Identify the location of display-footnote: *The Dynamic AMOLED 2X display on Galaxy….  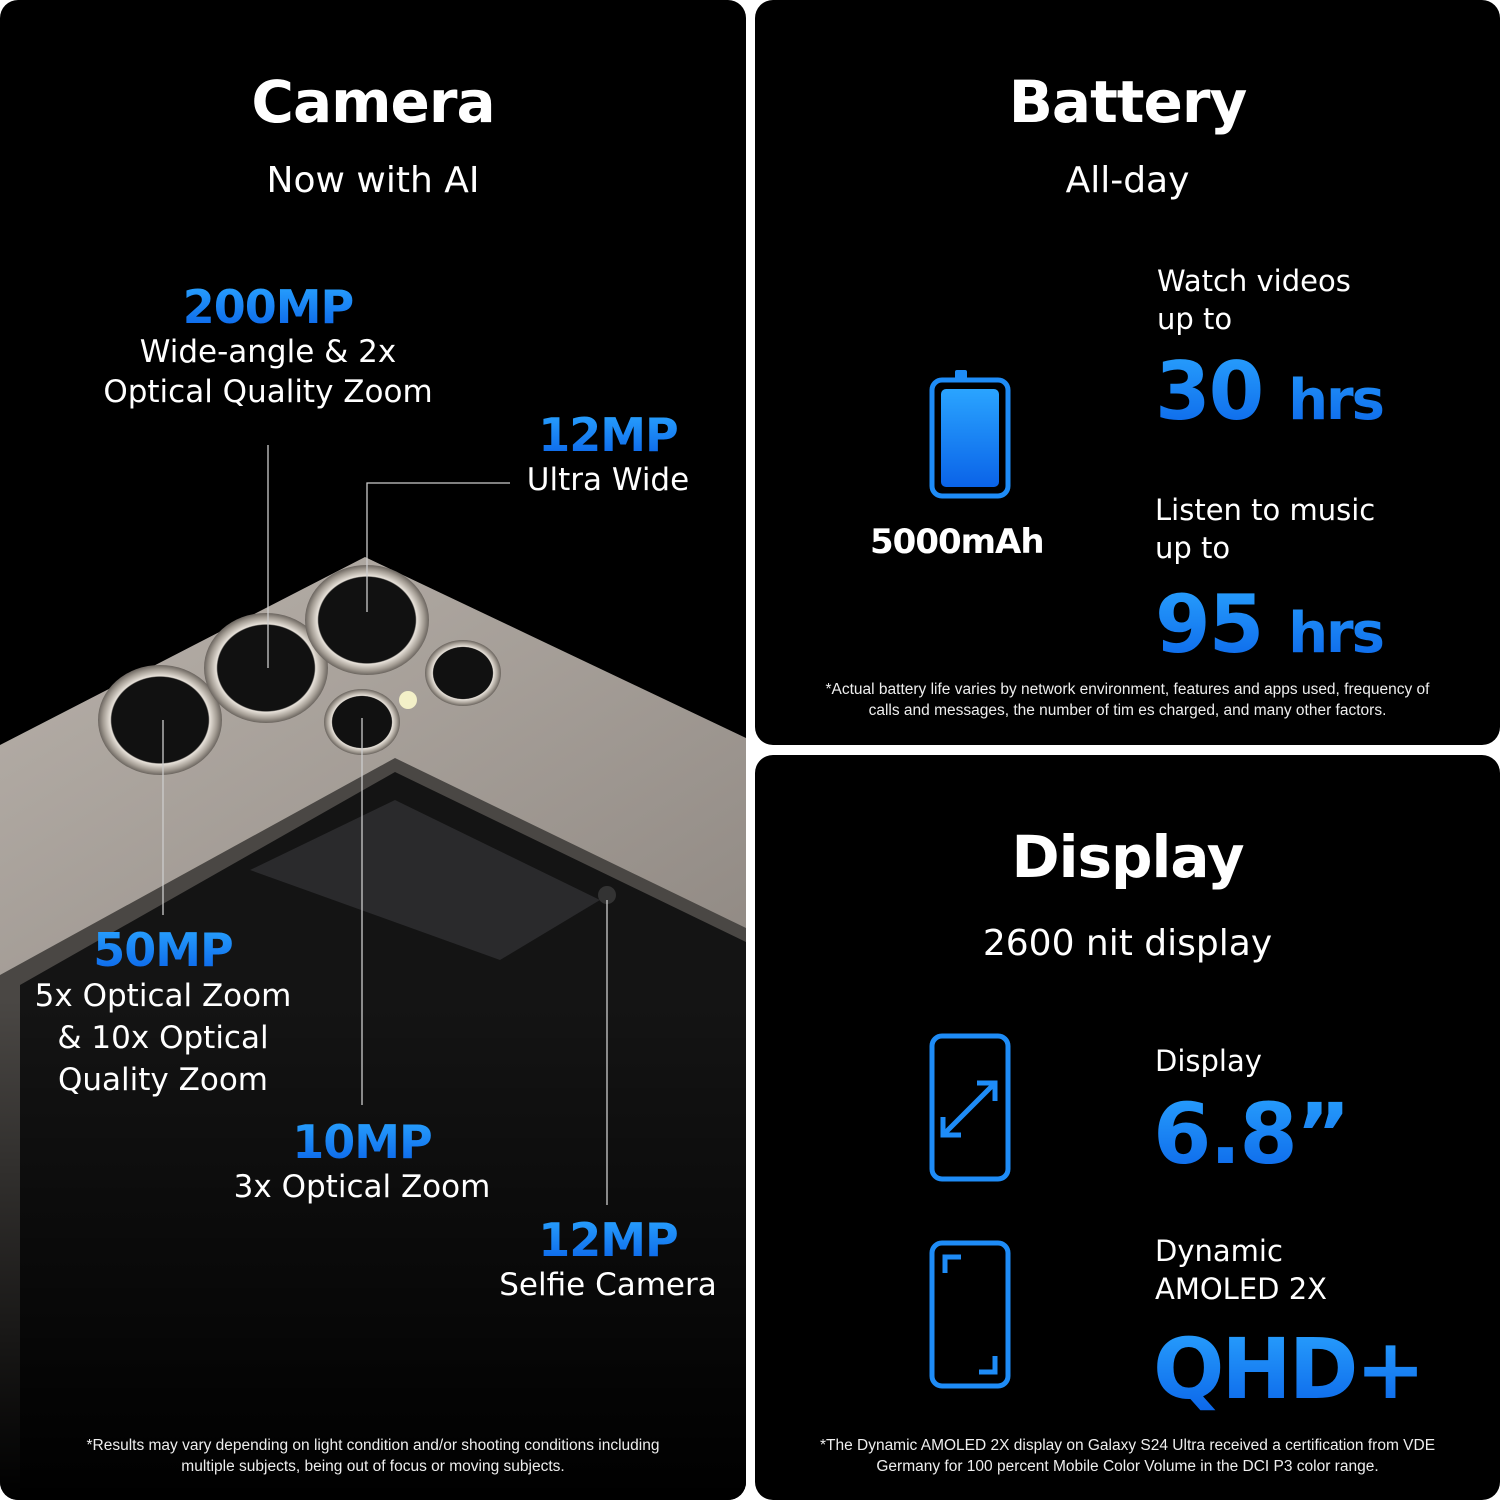
(1127, 1456).